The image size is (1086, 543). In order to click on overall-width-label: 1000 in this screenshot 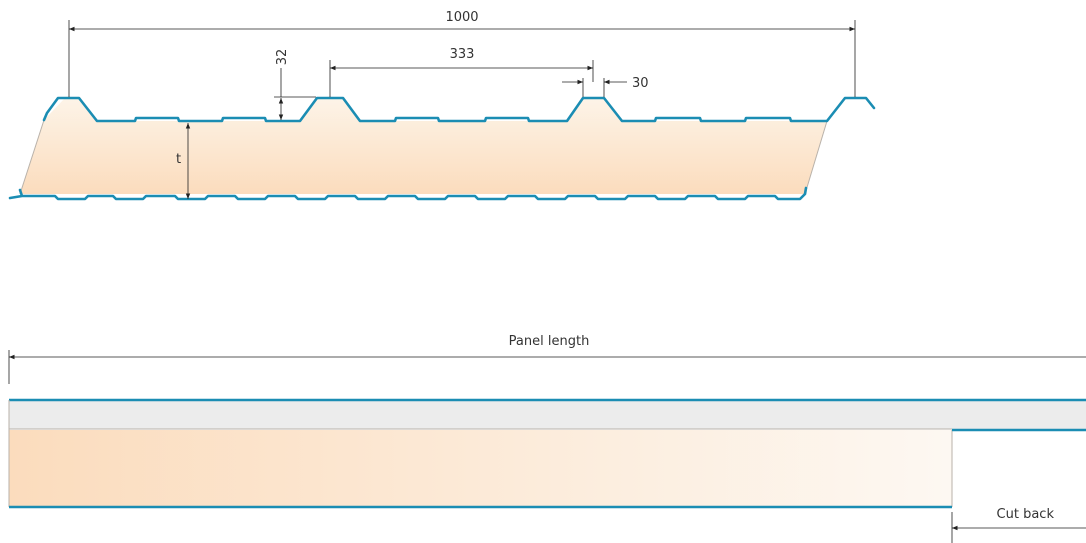, I will do `click(461, 17)`.